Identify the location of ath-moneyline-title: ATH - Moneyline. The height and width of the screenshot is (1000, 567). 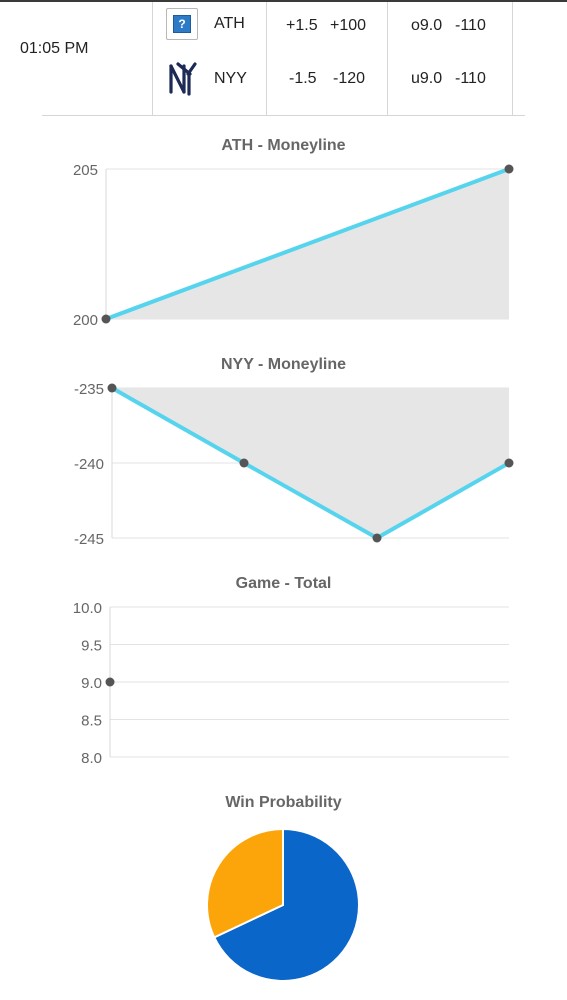
(283, 145).